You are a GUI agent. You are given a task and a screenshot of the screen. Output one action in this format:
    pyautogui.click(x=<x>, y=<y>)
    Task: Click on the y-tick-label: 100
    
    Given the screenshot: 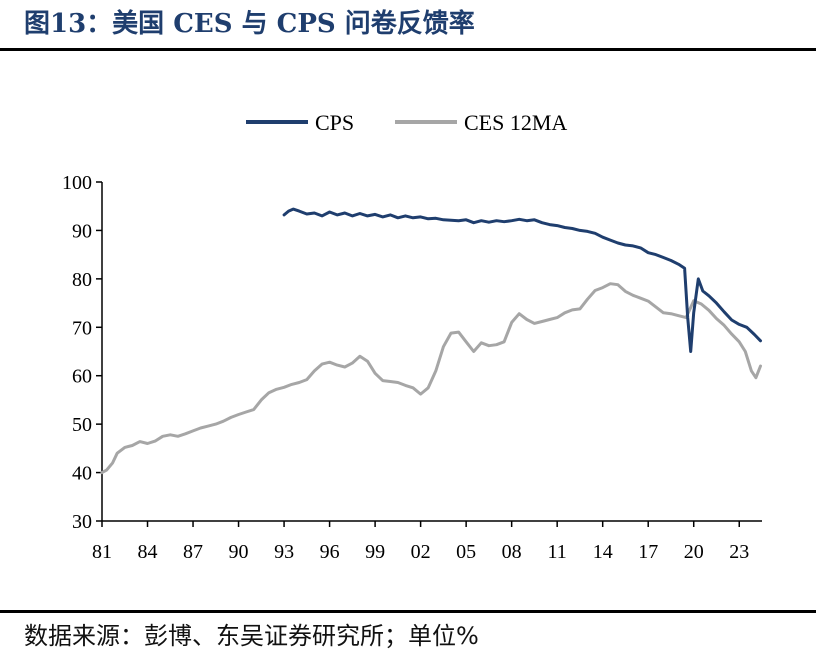 What is the action you would take?
    pyautogui.click(x=77, y=183)
    